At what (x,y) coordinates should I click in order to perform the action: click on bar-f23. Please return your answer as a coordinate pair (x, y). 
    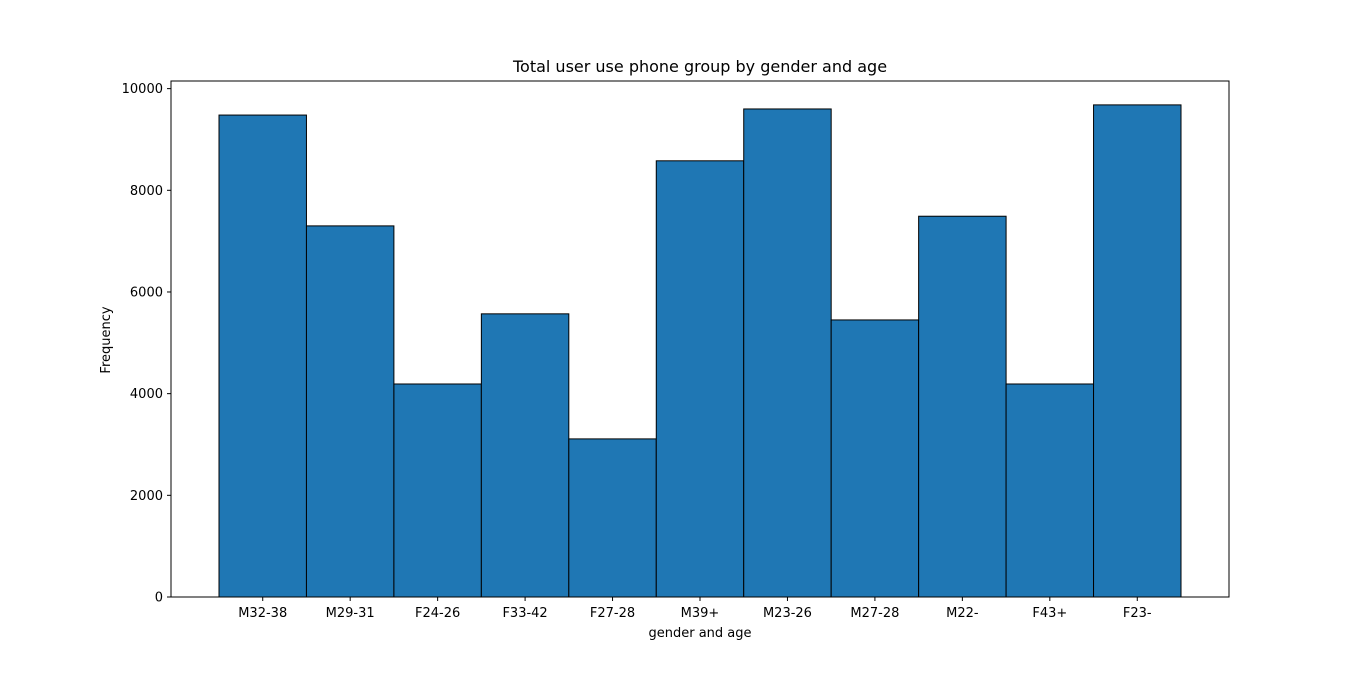
    Looking at the image, I should click on (1137, 351).